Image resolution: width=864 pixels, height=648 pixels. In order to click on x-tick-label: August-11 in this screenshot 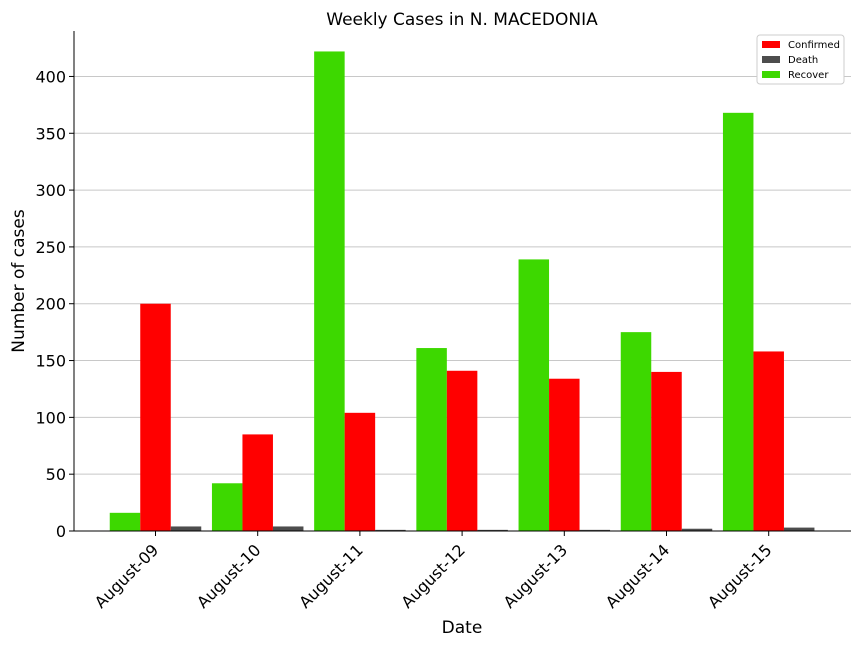, I will do `click(331, 576)`.